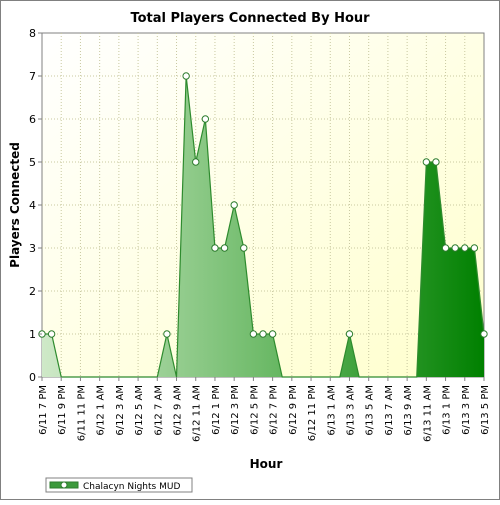 This screenshot has width=500, height=505. What do you see at coordinates (350, 410) in the screenshot?
I see `x-tick-label: 6/13 3 AM` at bounding box center [350, 410].